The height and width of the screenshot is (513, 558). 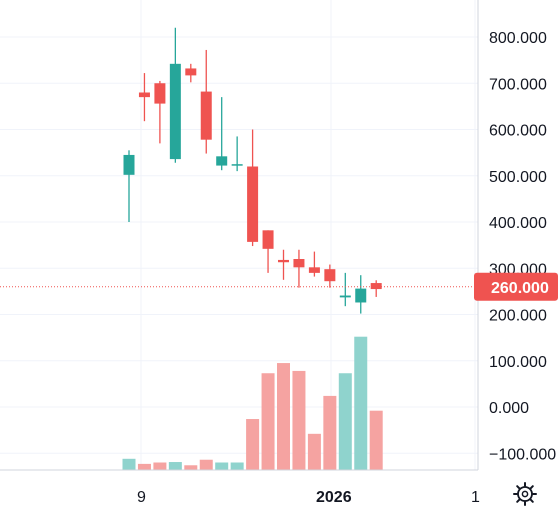 I want to click on current-price-tag: 260.000, so click(x=516, y=286).